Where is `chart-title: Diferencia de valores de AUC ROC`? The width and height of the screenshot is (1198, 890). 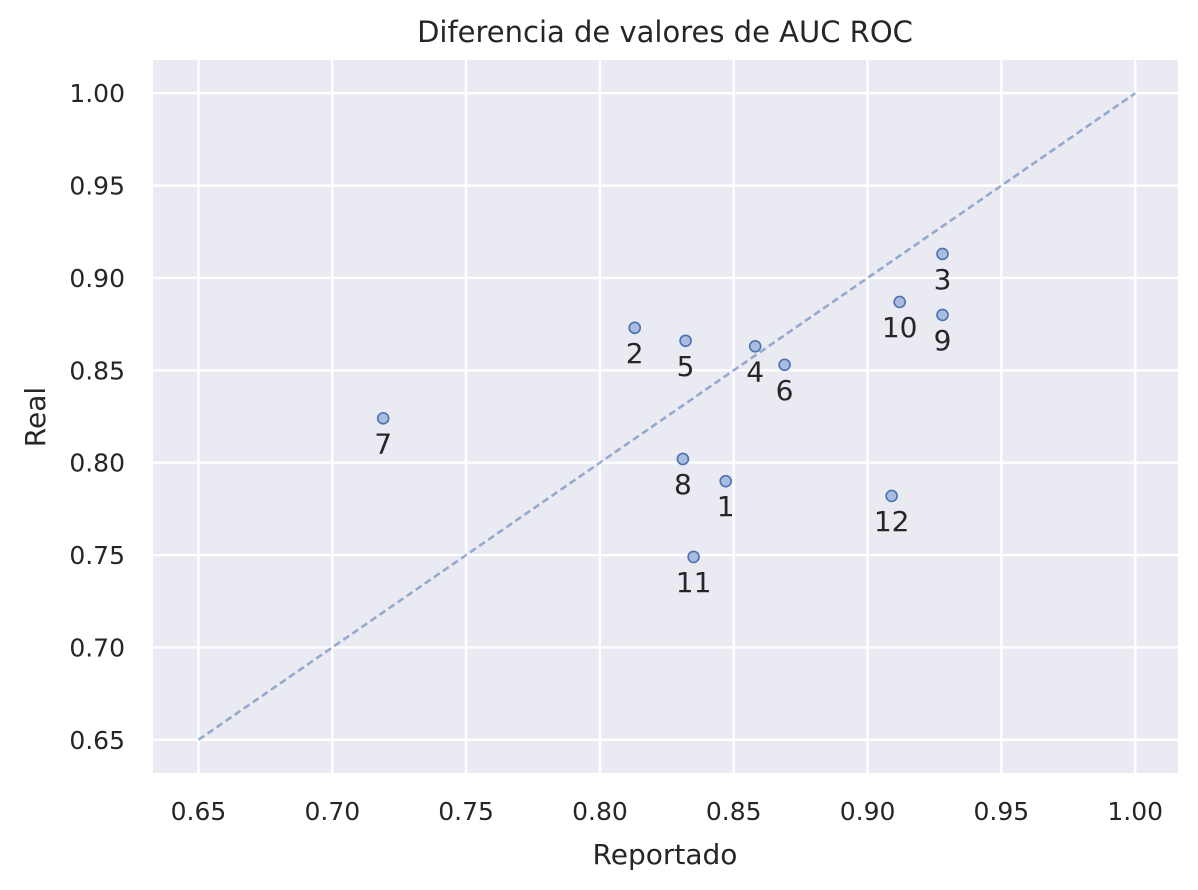
chart-title: Diferencia de valores de AUC ROC is located at coordinates (665, 32).